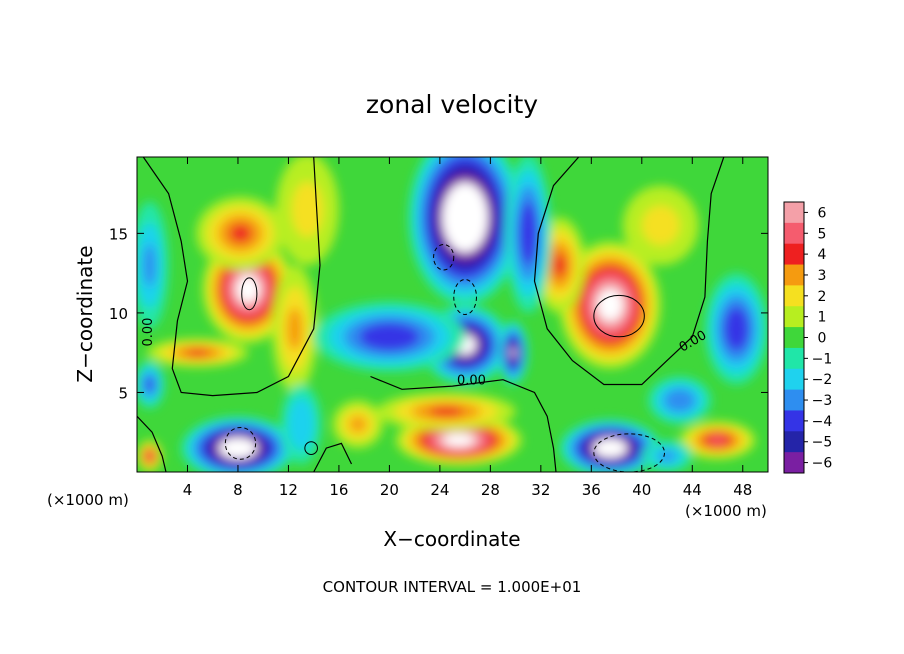  What do you see at coordinates (591, 490) in the screenshot?
I see `x-tick-label: 36` at bounding box center [591, 490].